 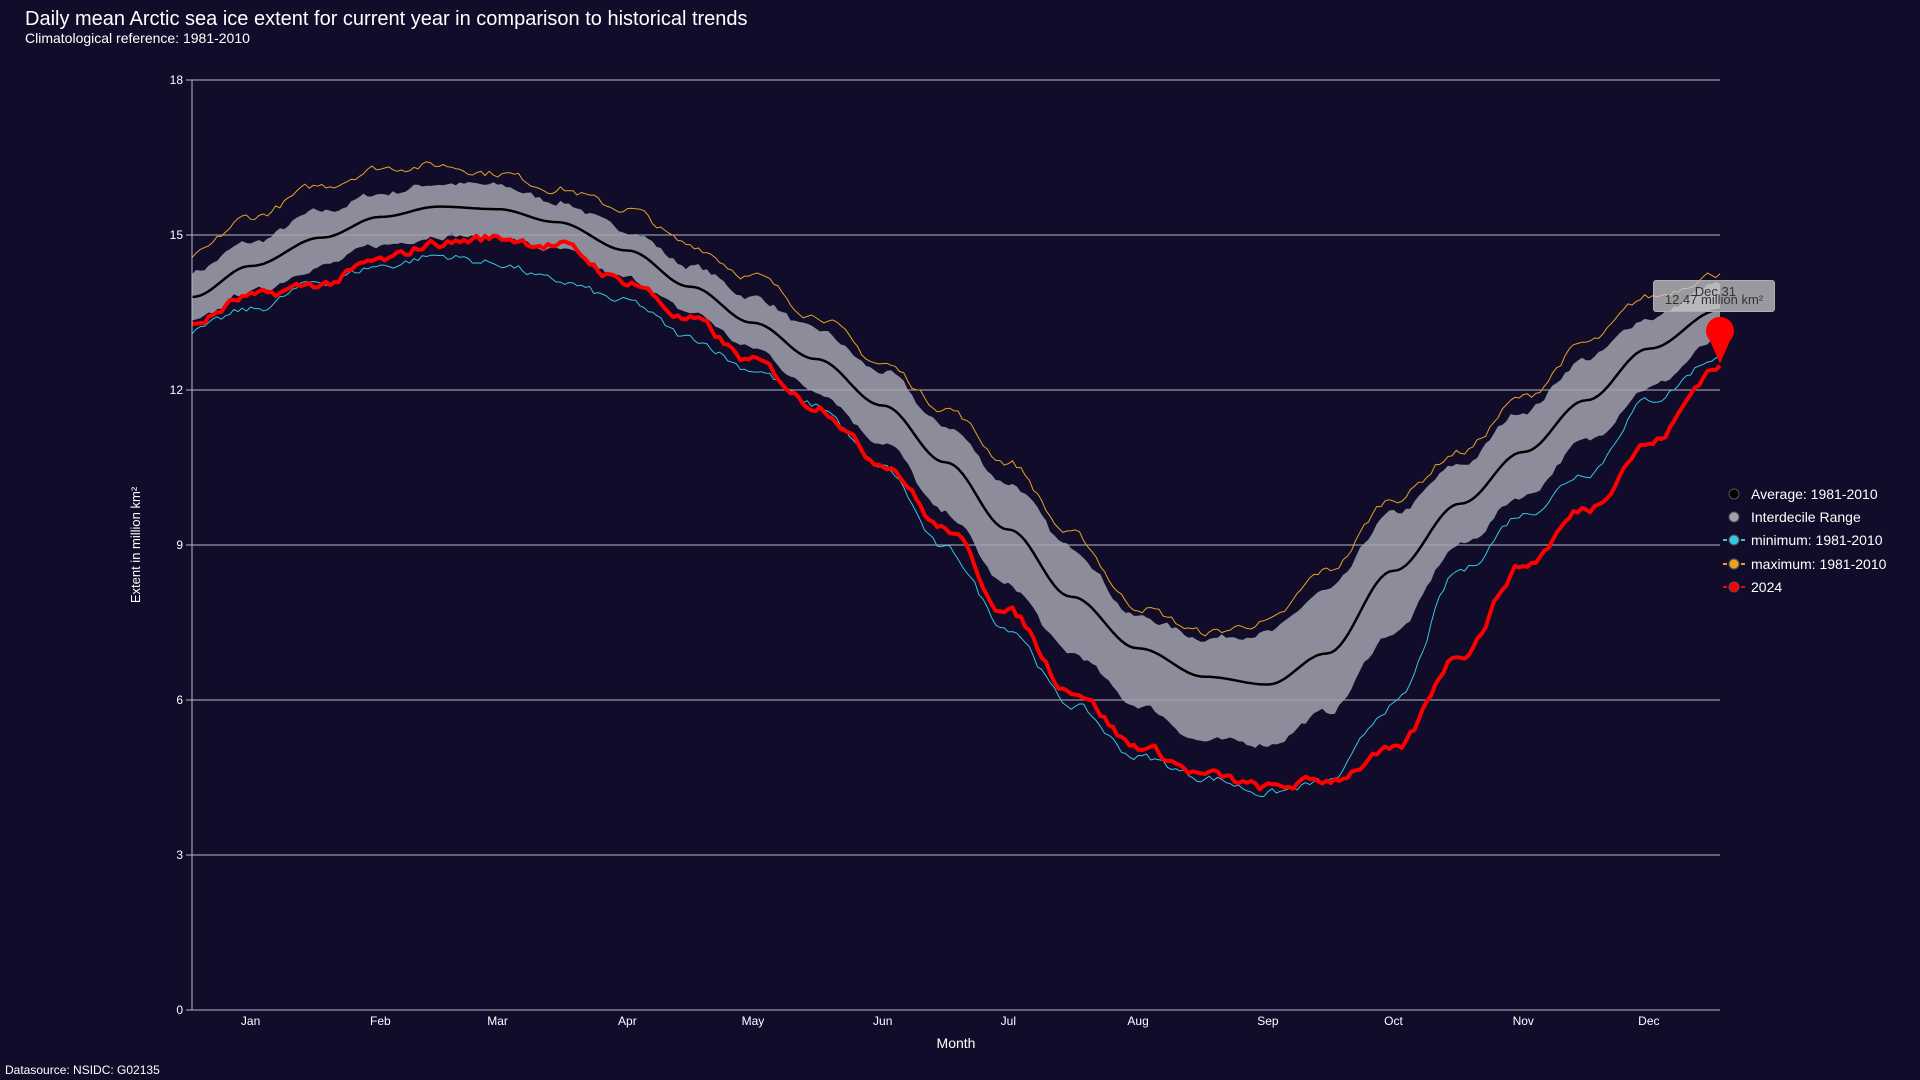 I want to click on x-tick-label: Jan, so click(x=250, y=1021).